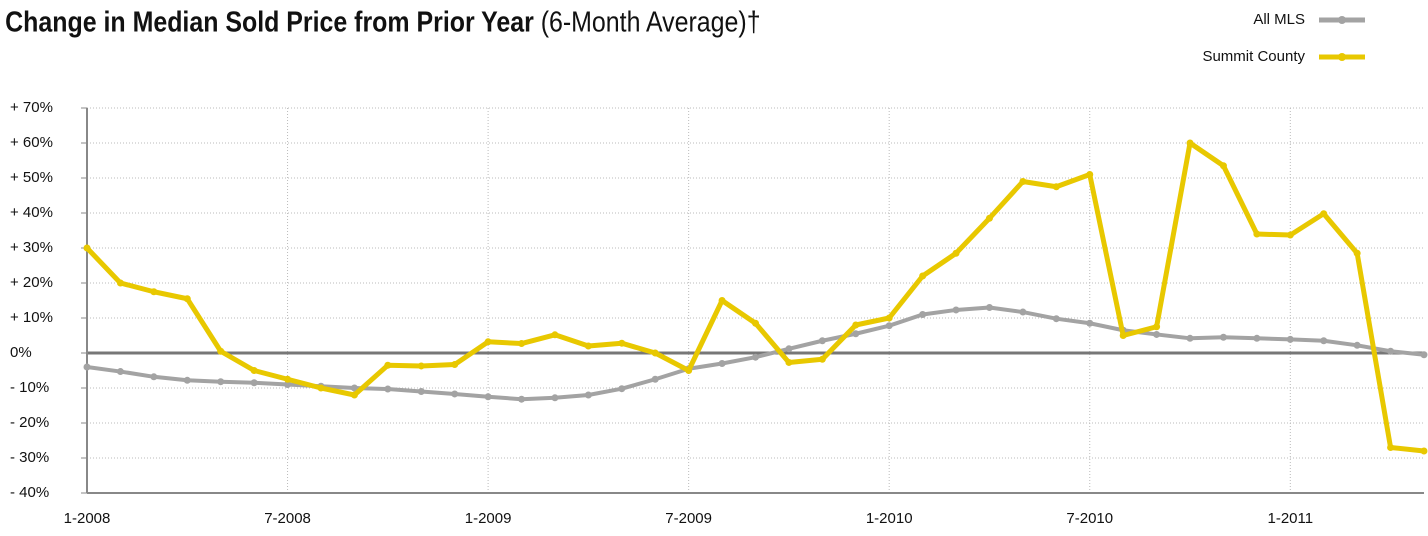 The width and height of the screenshot is (1428, 536). I want to click on y-tick-label: + 60%, so click(31, 142).